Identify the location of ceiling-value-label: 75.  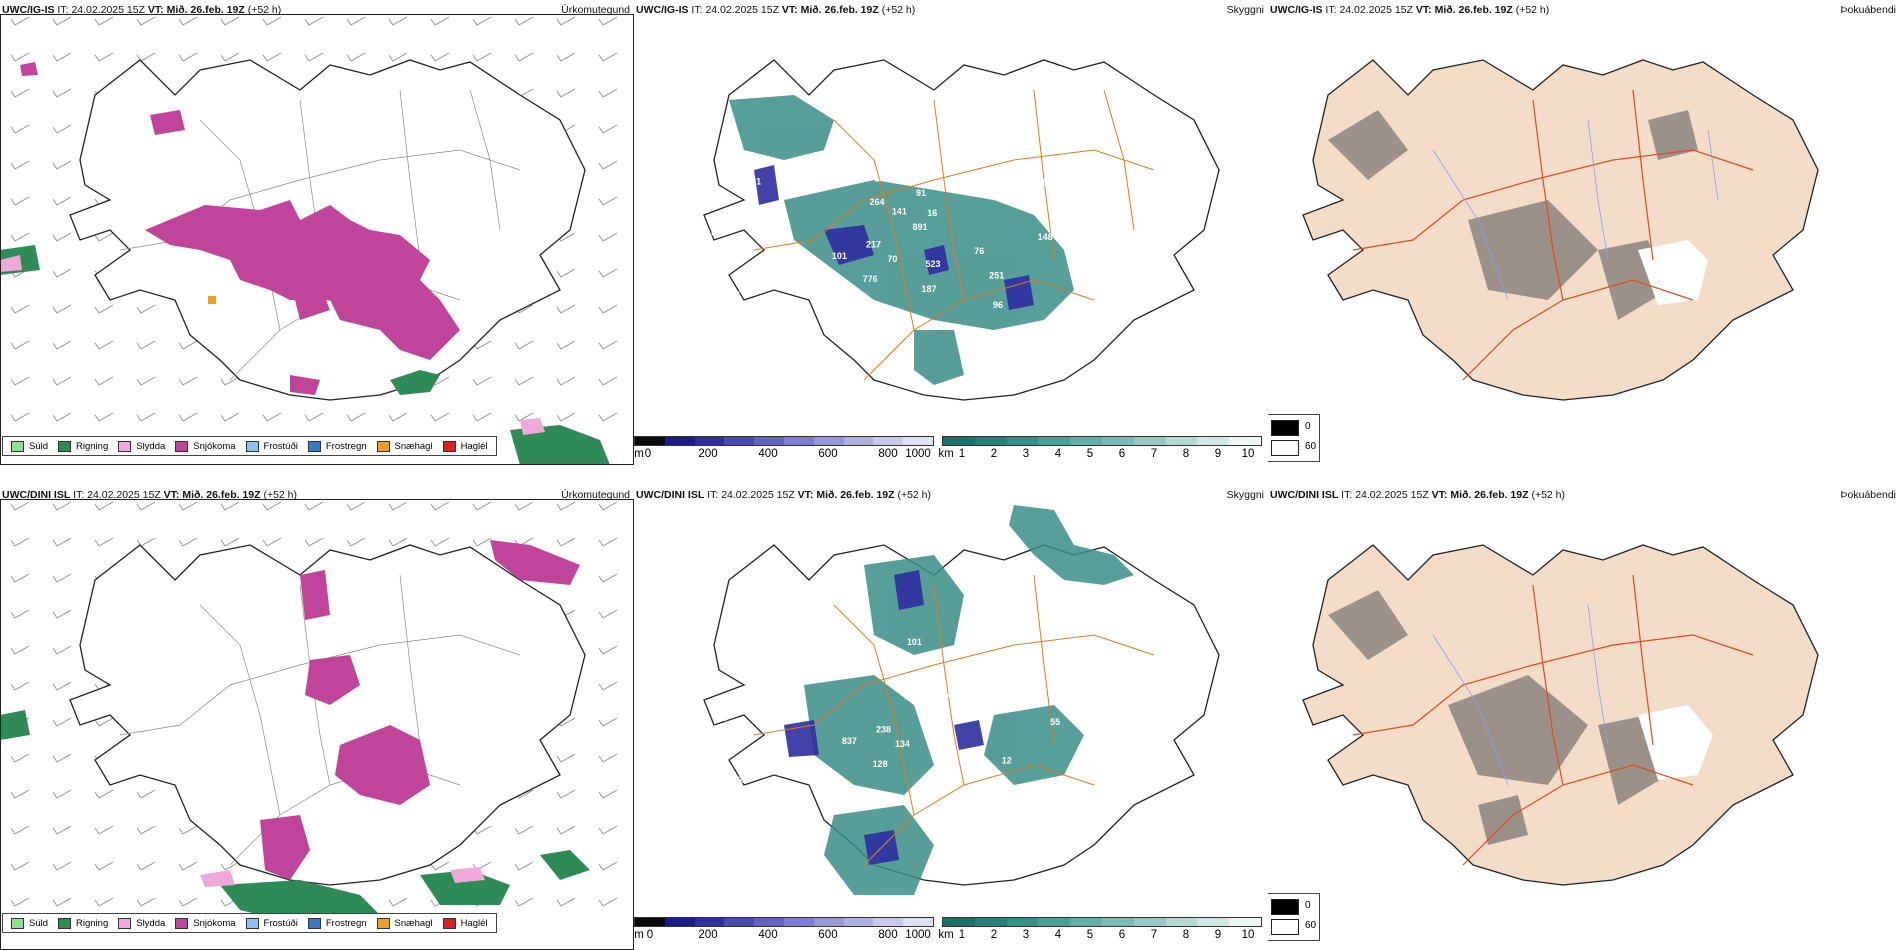
(931, 678).